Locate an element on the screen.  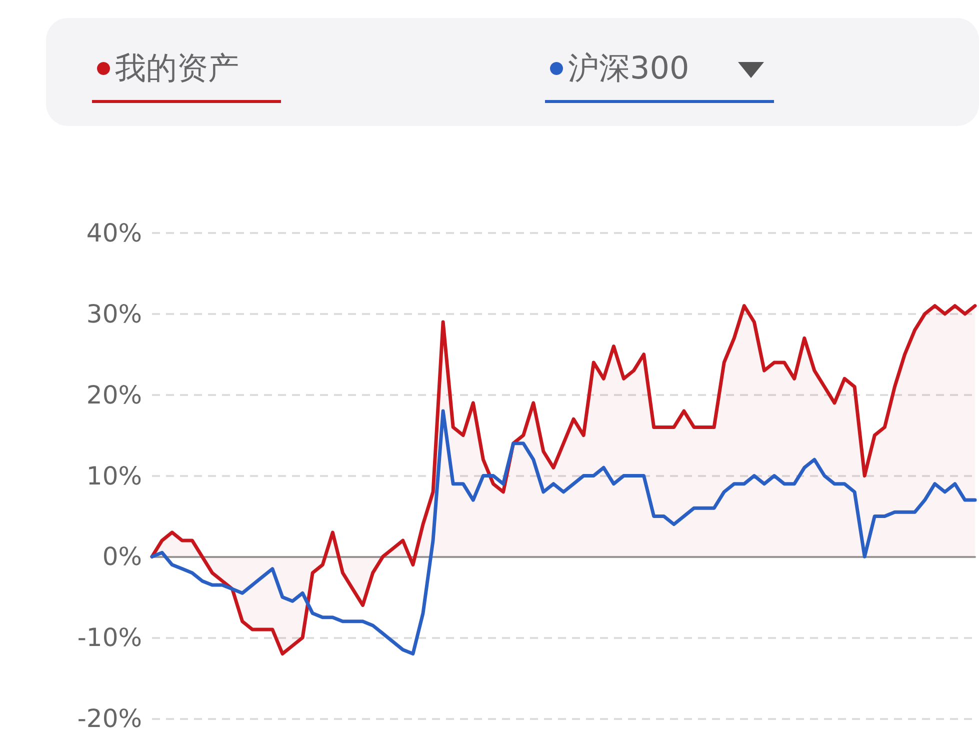
legend-label: 沪深300 is located at coordinates (629, 68).